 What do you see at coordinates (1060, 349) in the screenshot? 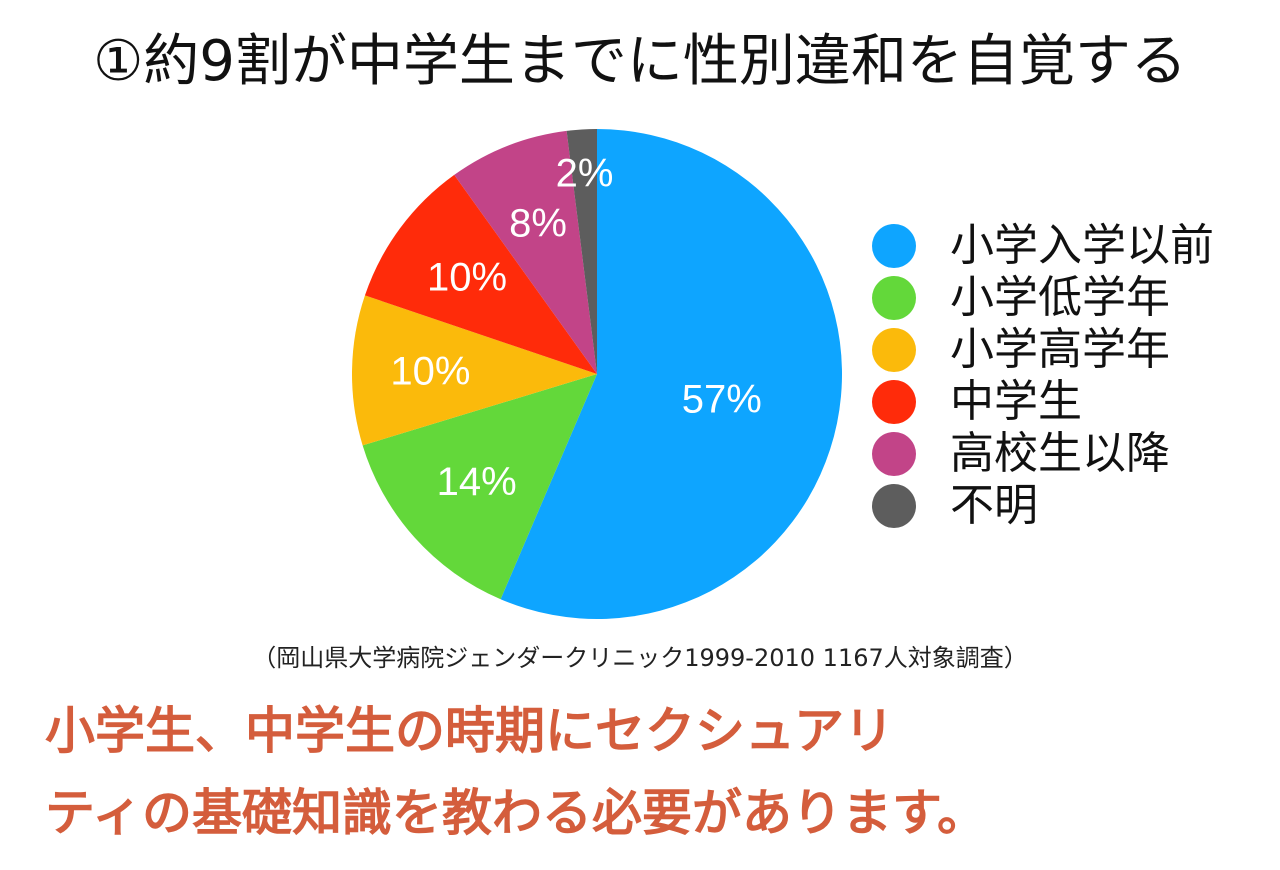
I see `legend-label: 小学高学年` at bounding box center [1060, 349].